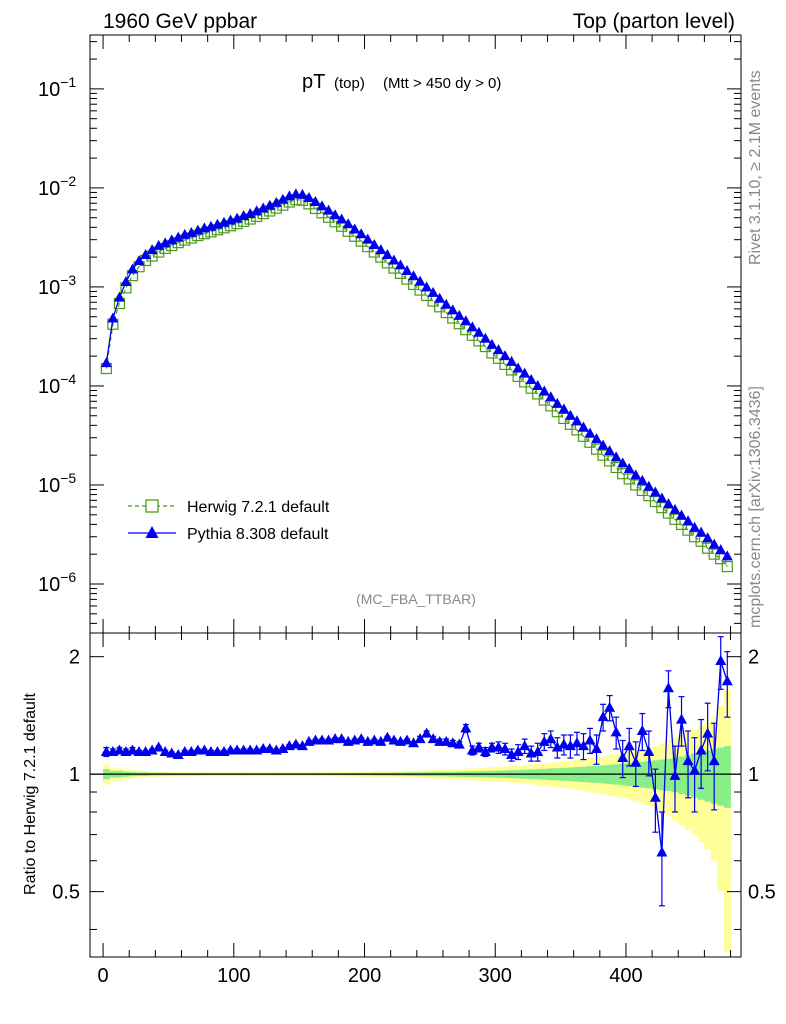 The image size is (786, 1024). Describe the element at coordinates (68, 82) in the screenshot. I see `y-tick-exponent: −1` at that location.